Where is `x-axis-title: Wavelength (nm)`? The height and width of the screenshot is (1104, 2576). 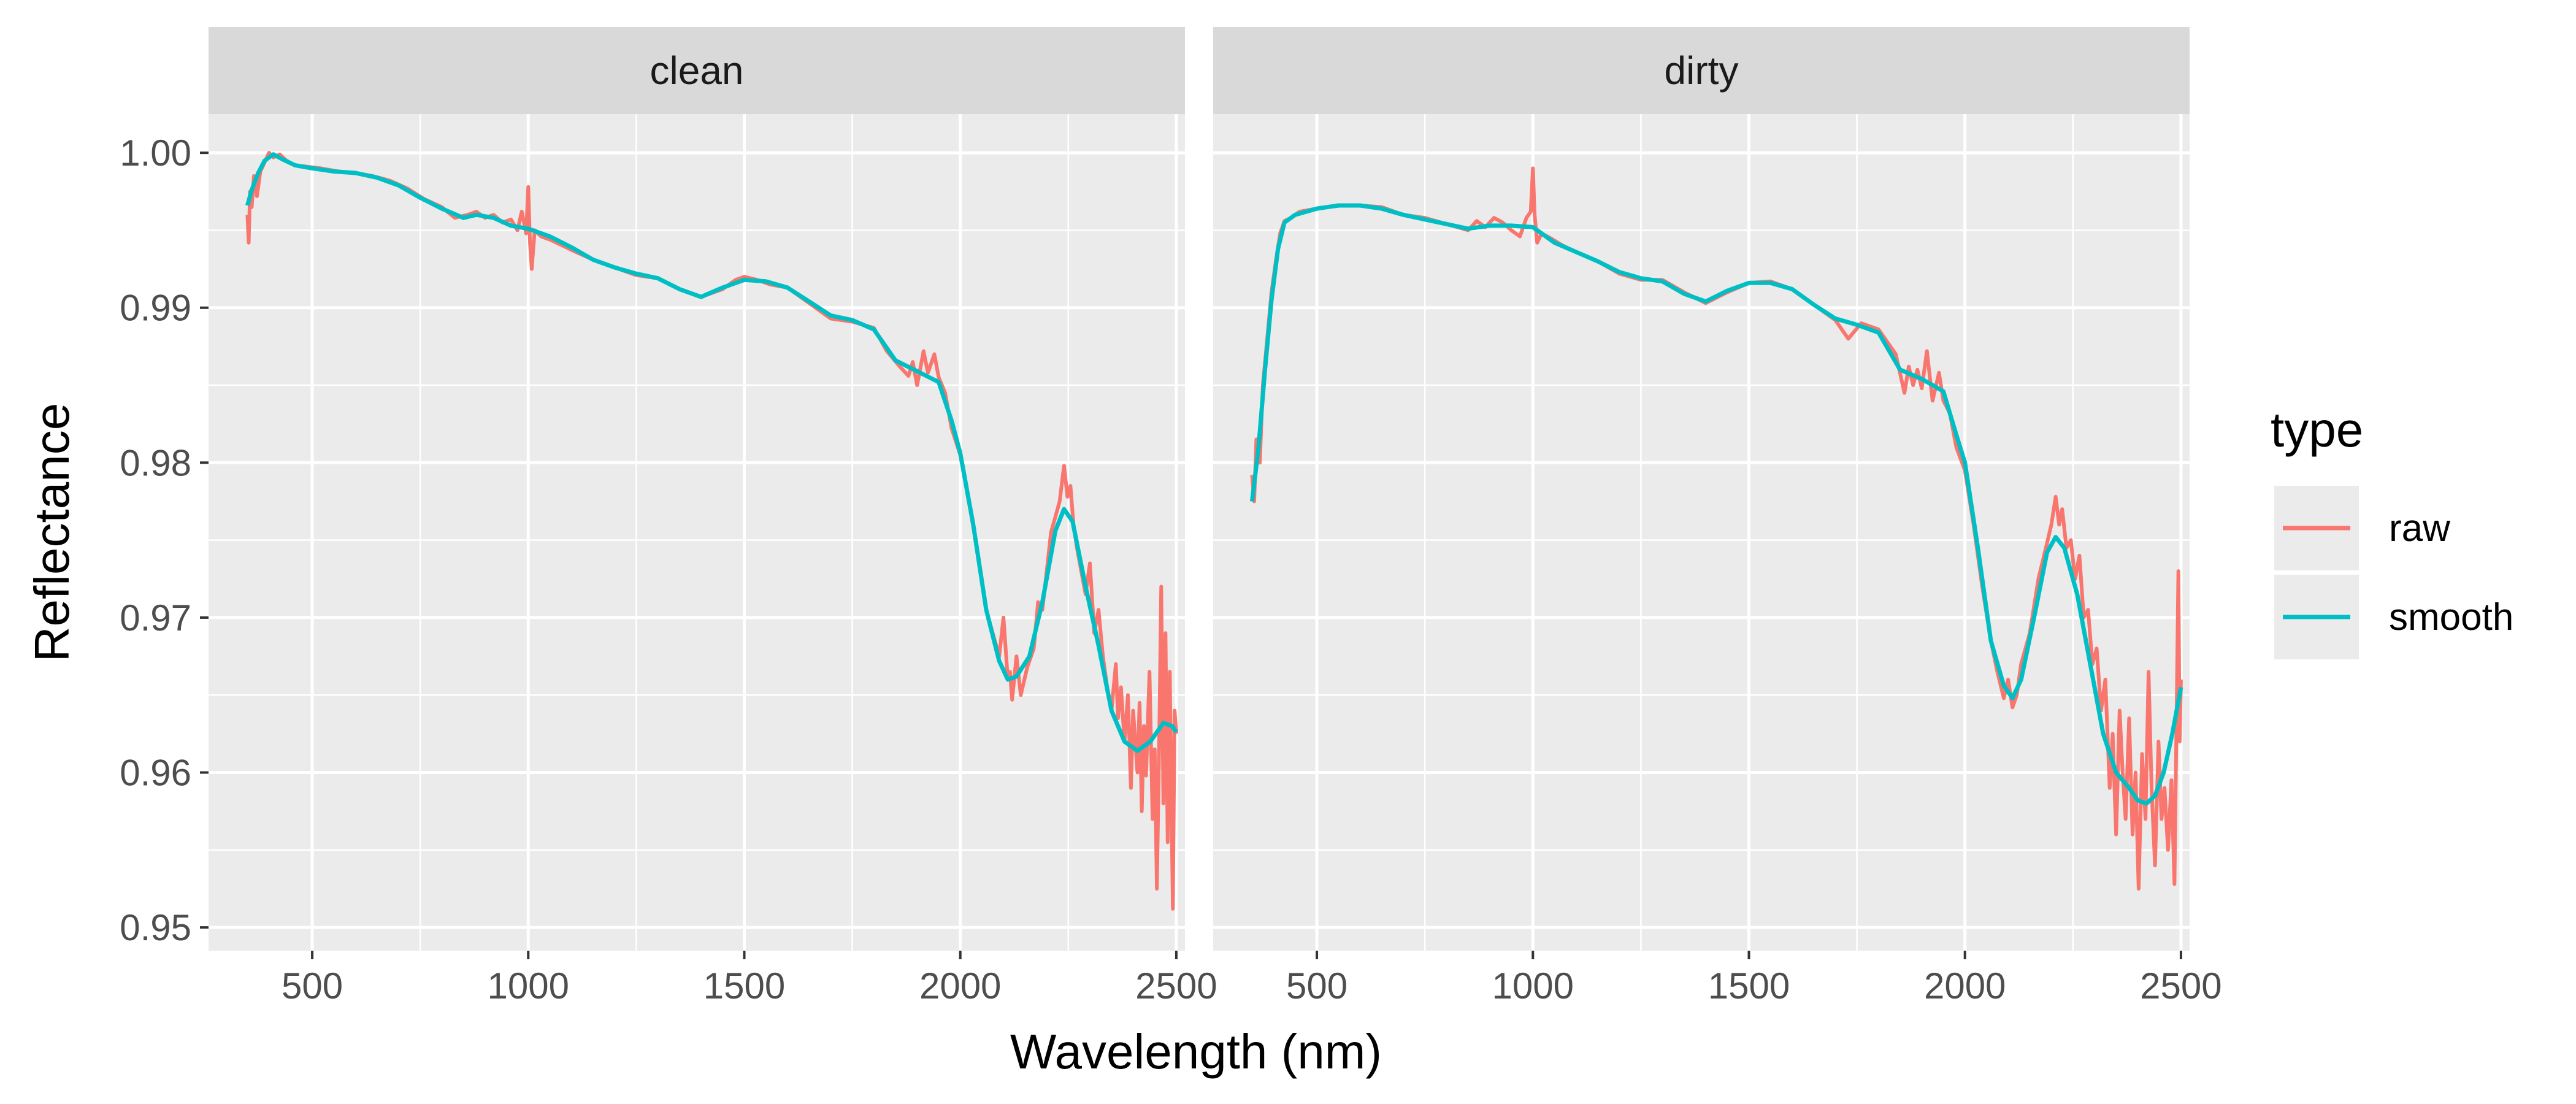
x-axis-title: Wavelength (nm) is located at coordinates (1196, 1051).